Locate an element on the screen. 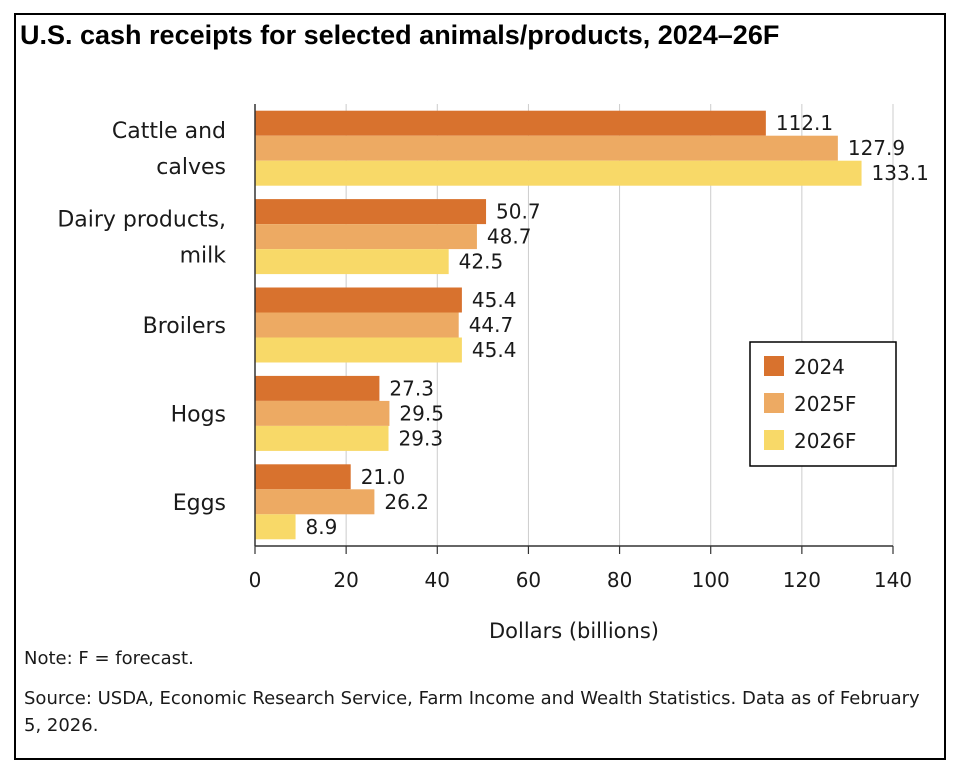  legend-label: 2026F is located at coordinates (825, 441).